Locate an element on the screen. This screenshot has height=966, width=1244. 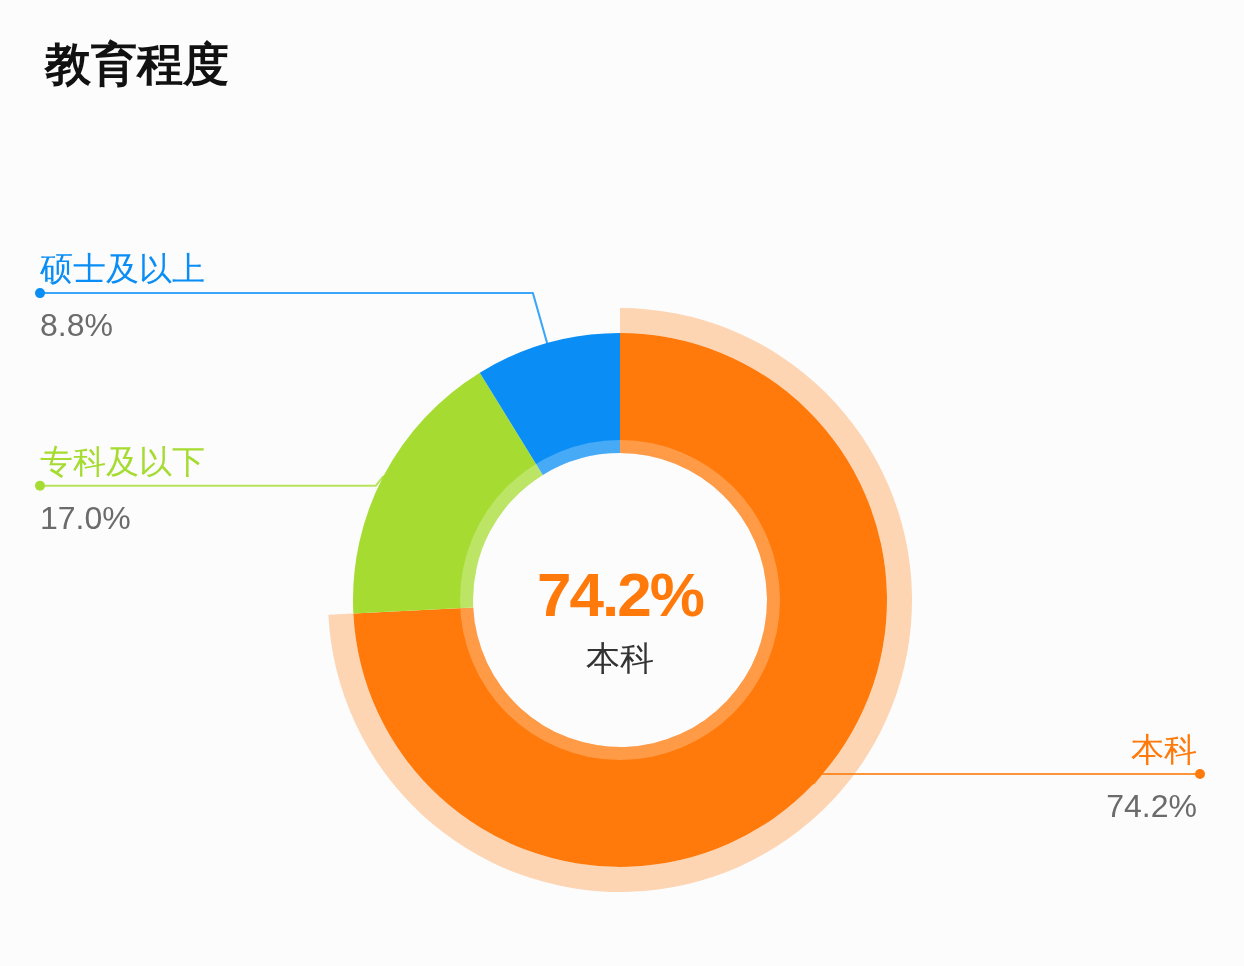
chart-title: 教育程度 is located at coordinates (136, 64).